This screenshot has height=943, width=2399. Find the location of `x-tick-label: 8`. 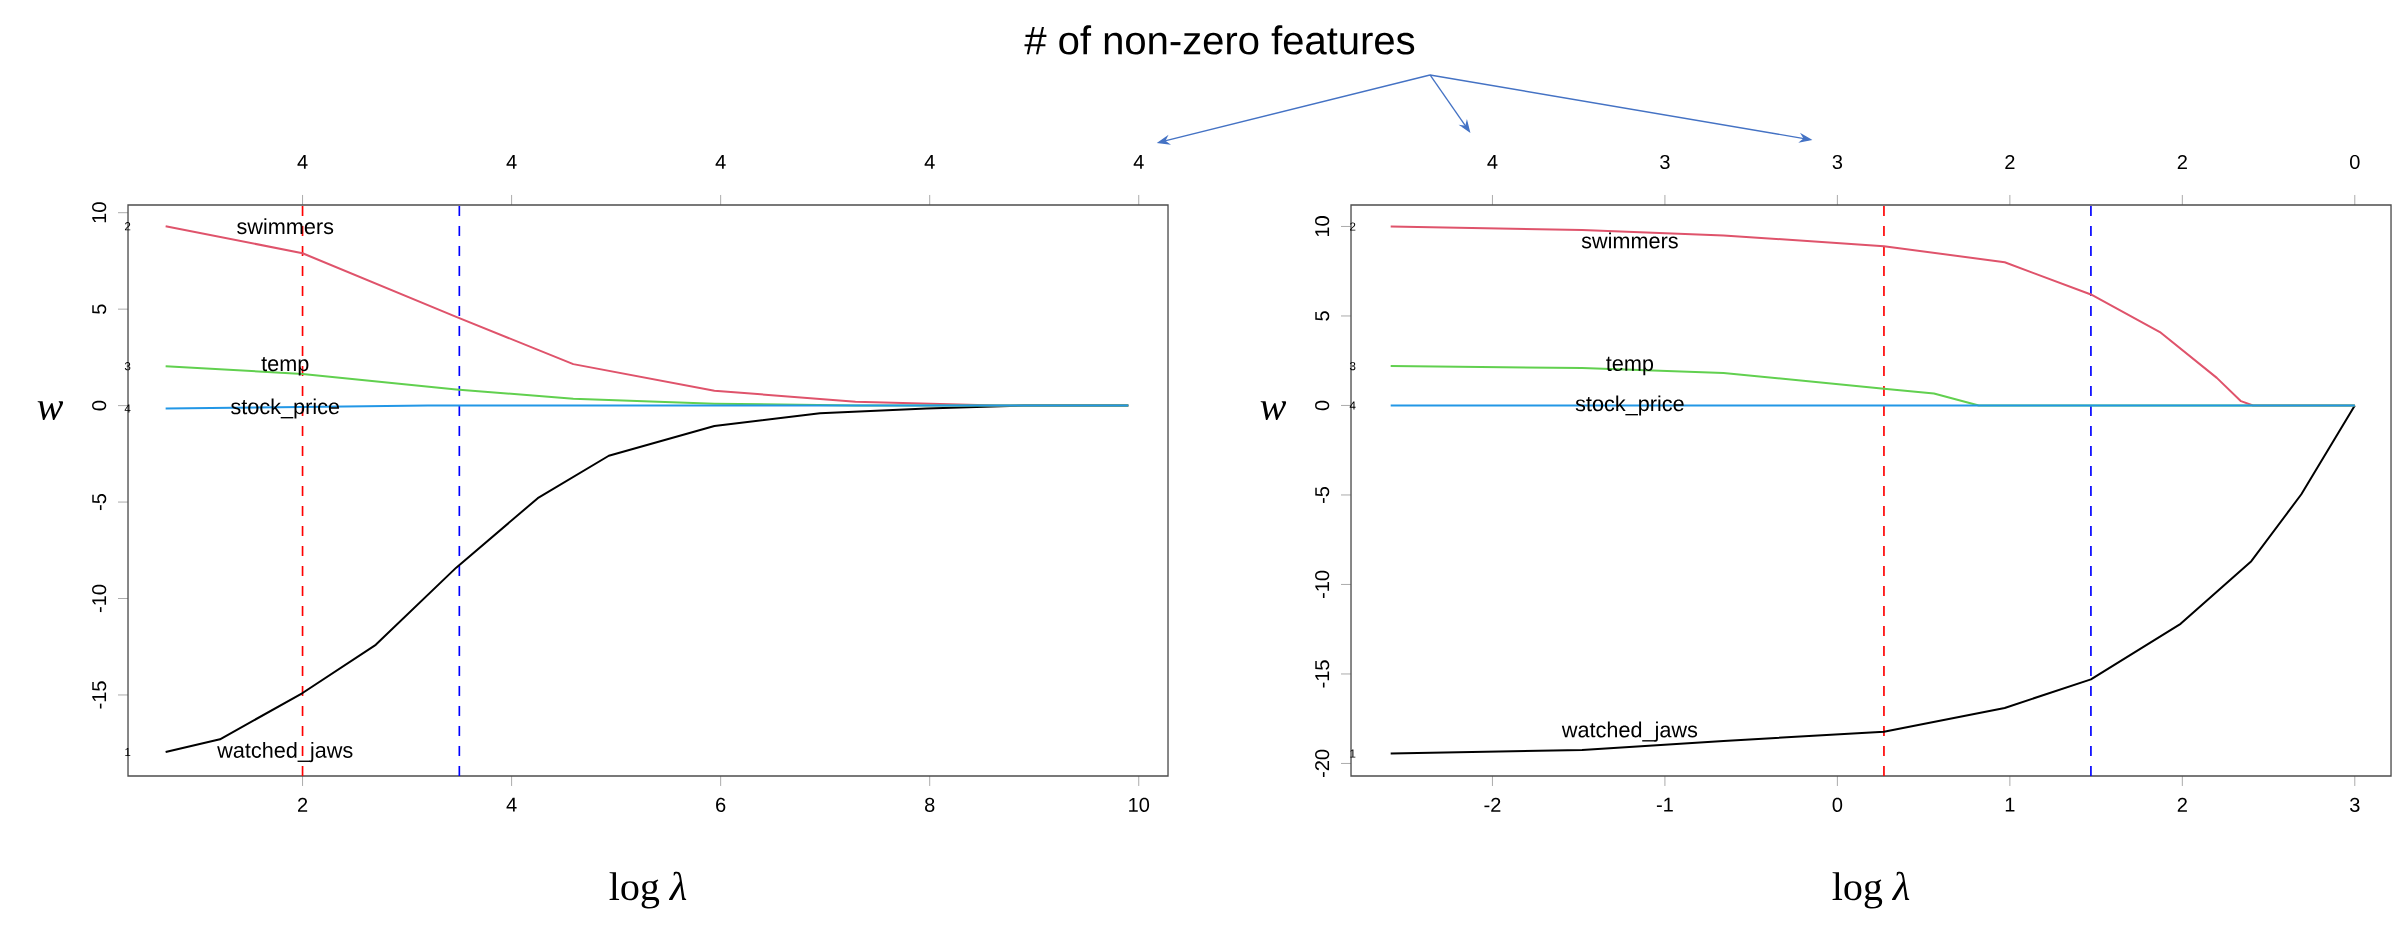

x-tick-label: 8 is located at coordinates (930, 804).